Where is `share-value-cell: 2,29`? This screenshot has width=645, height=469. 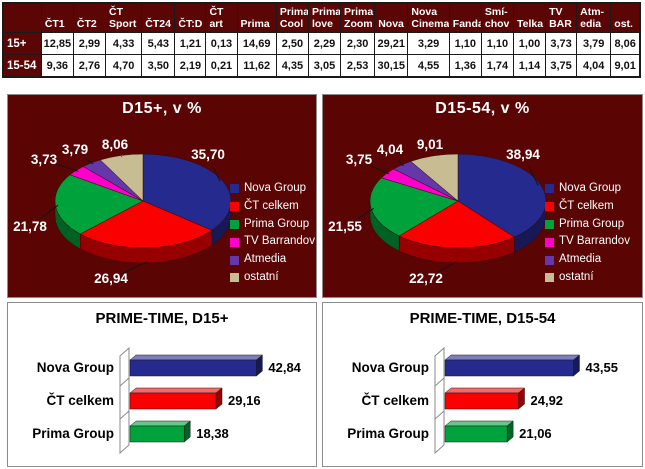 share-value-cell: 2,29 is located at coordinates (324, 44).